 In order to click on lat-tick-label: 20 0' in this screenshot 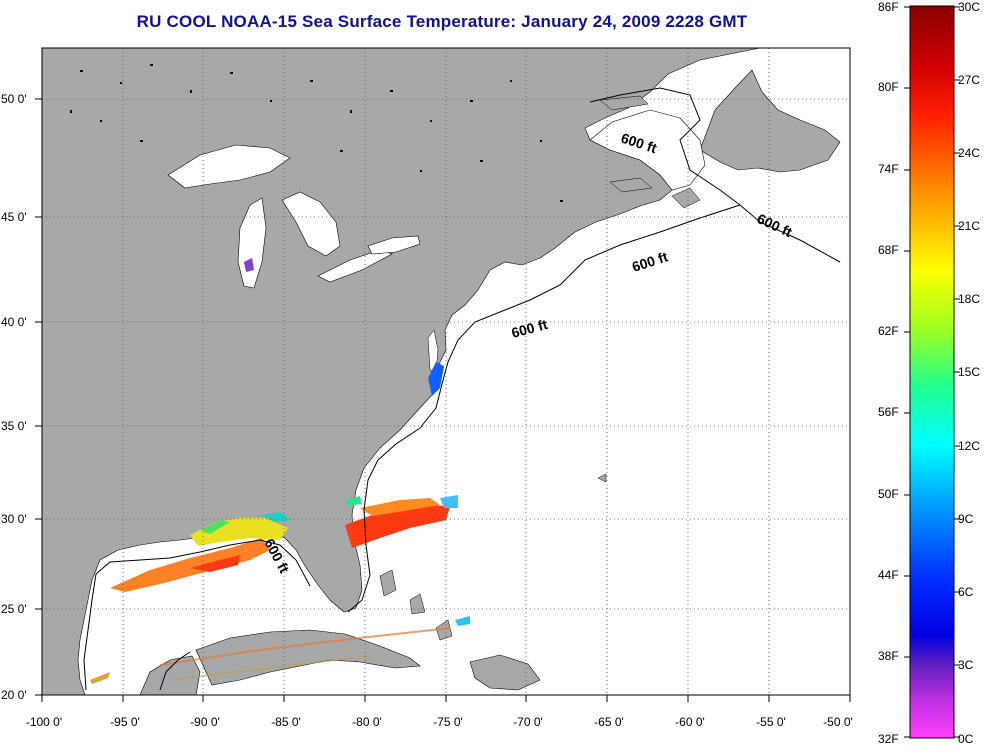, I will do `click(14, 695)`.